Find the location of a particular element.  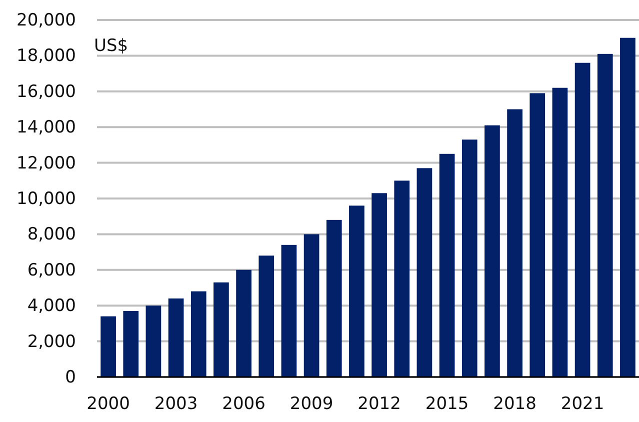

x-tick-label: 2009 is located at coordinates (312, 404).